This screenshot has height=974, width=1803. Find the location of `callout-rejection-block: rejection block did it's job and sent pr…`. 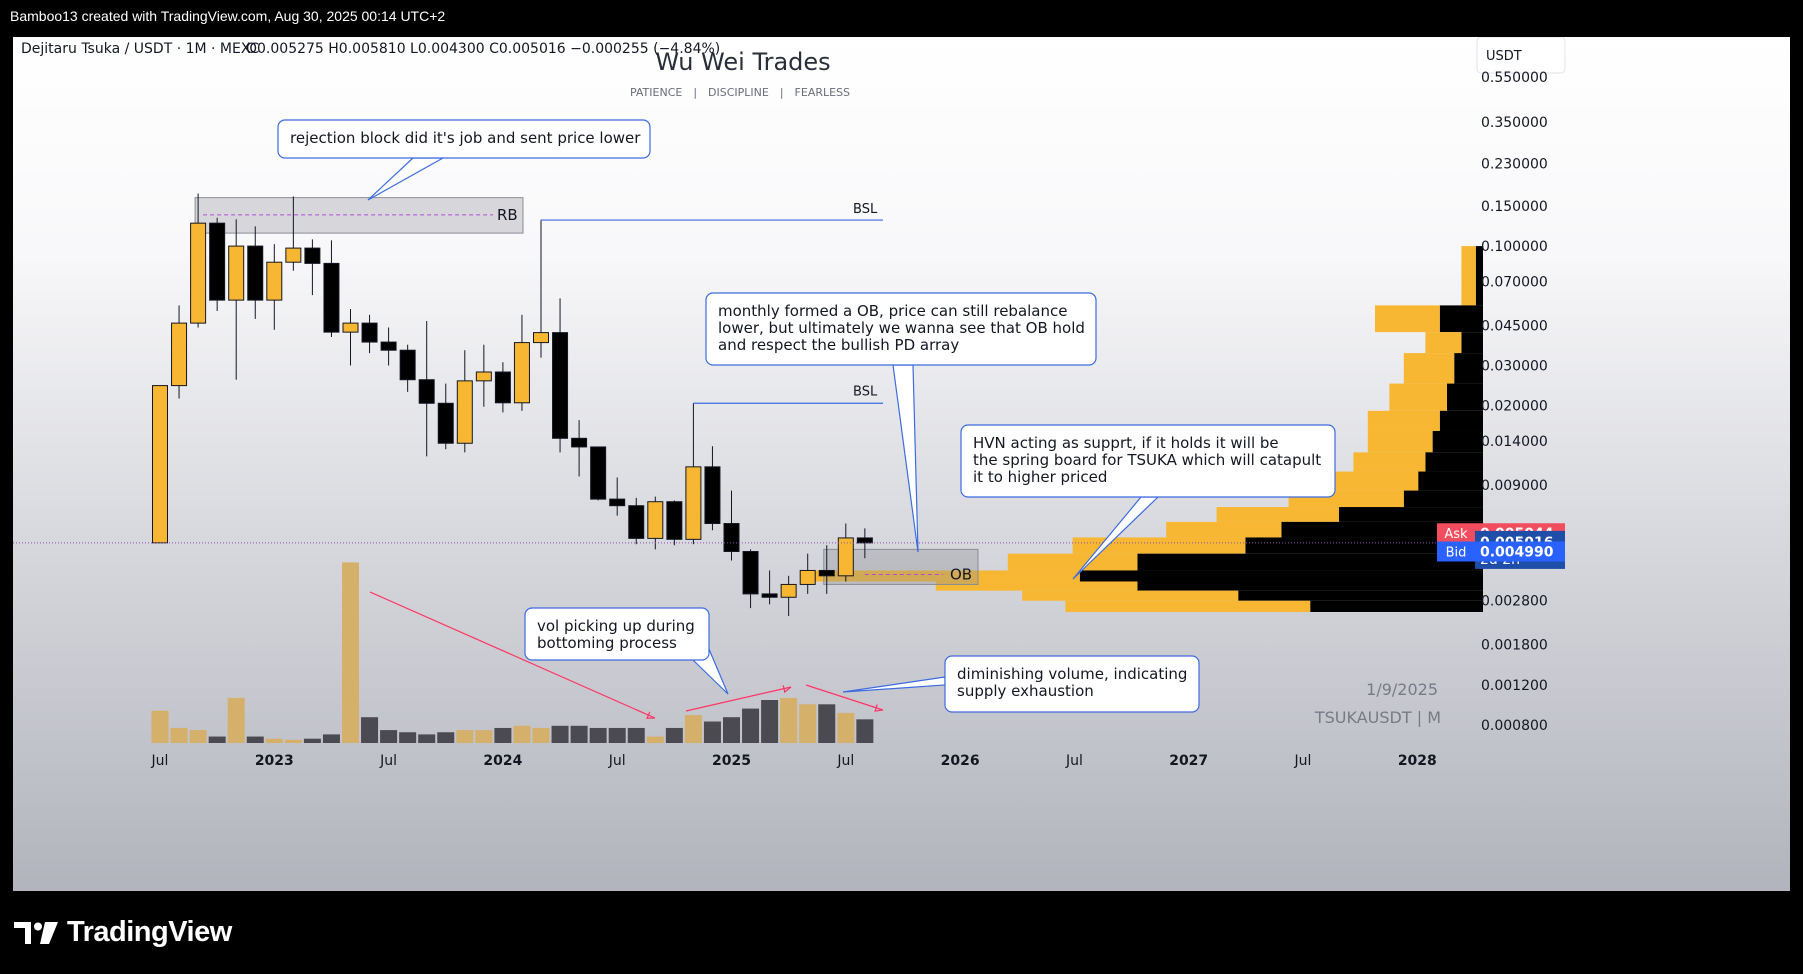

callout-rejection-block: rejection block did it's job and sent pr… is located at coordinates (464, 160).